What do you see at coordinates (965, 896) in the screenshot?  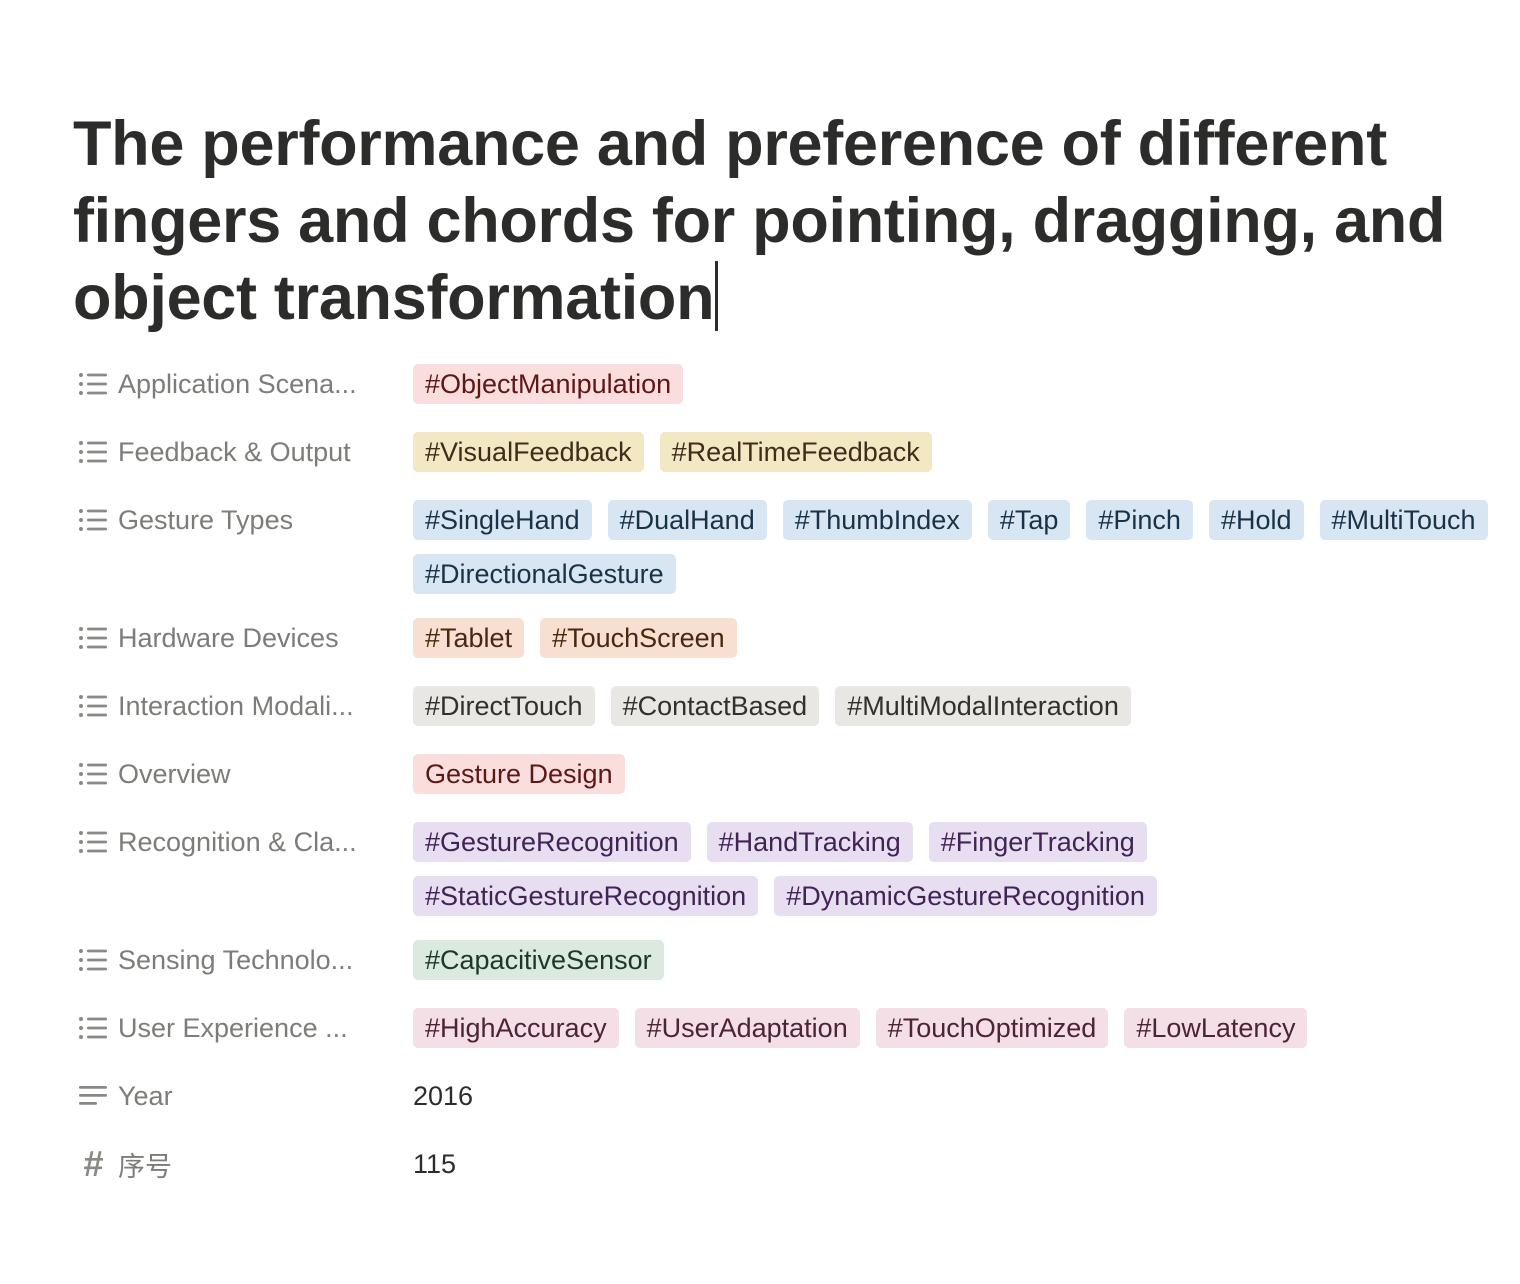 I see `tag-chip: #DynamicGestureRecognition` at bounding box center [965, 896].